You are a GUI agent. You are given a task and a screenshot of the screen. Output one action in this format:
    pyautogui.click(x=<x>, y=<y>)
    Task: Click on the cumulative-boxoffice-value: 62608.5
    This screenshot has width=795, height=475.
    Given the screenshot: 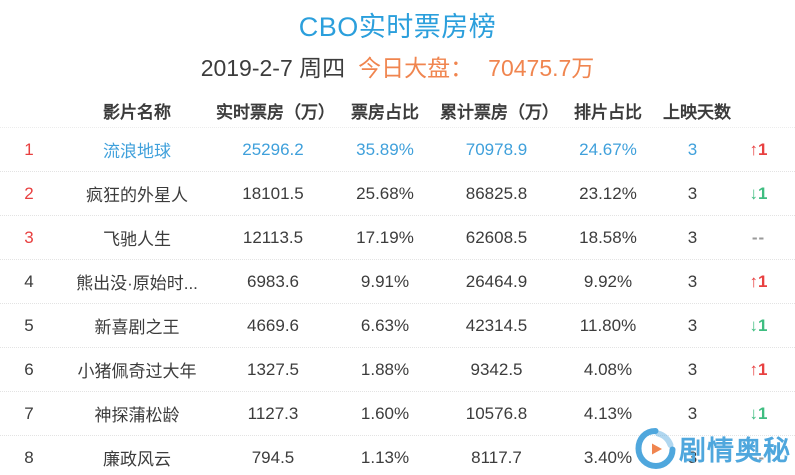 What is the action you would take?
    pyautogui.click(x=496, y=237)
    